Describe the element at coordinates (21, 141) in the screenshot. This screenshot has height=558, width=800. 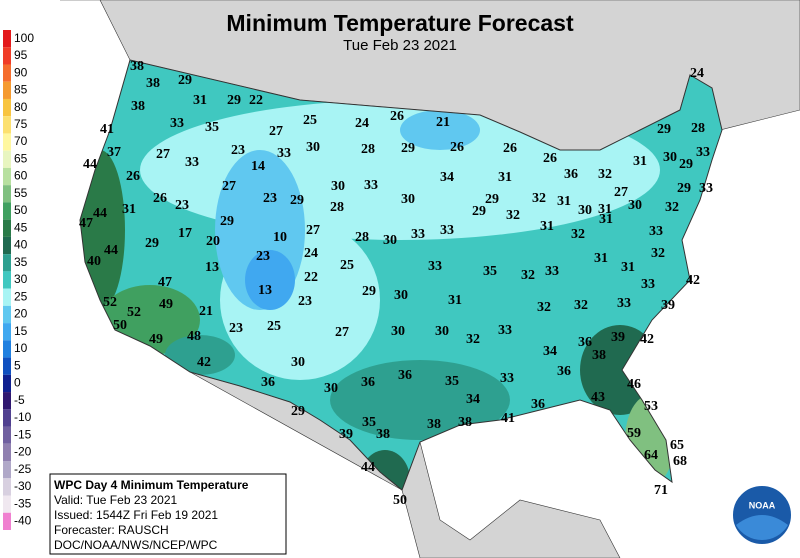
I see `legend-label: 70` at that location.